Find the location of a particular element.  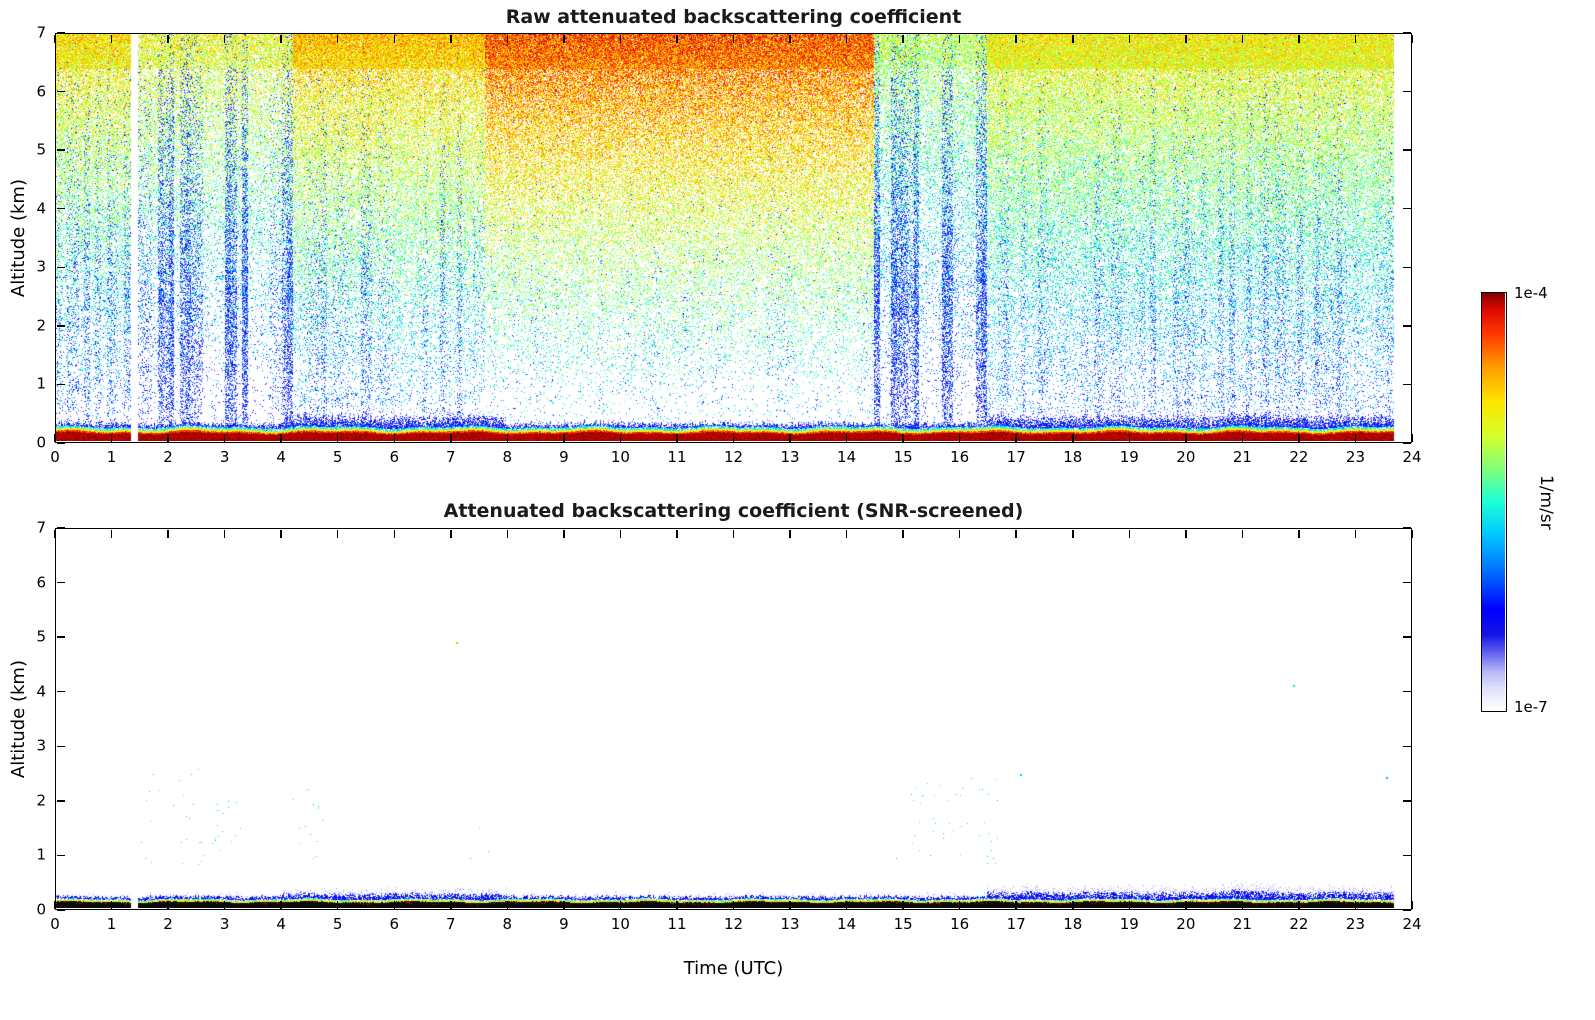

y-tick-label: 0 is located at coordinates (41, 909).